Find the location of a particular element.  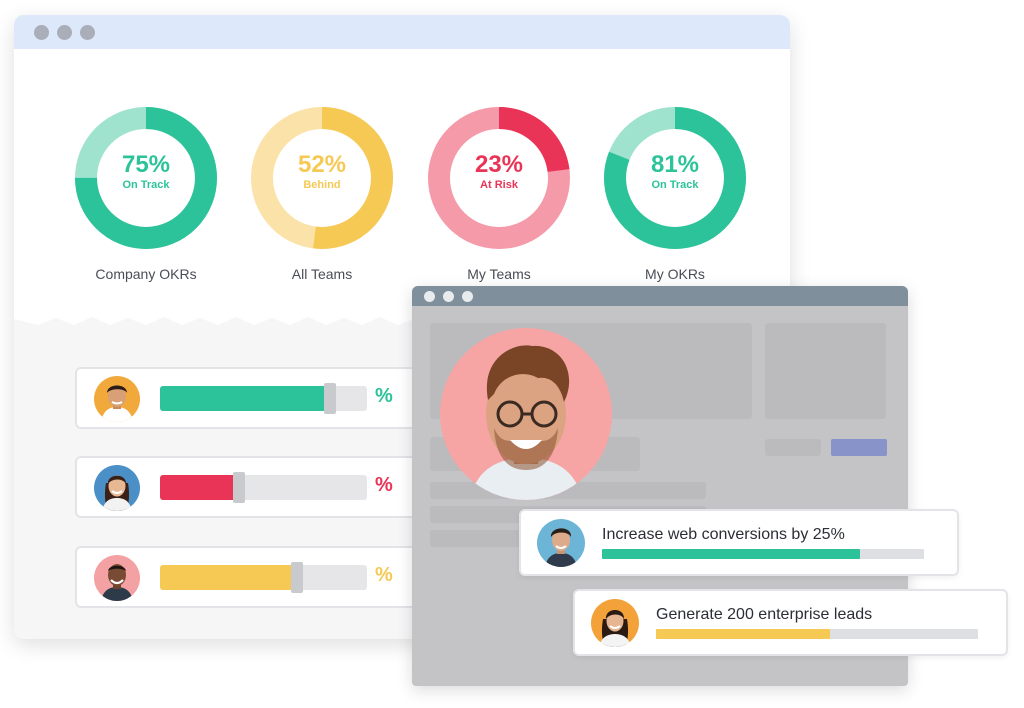

donut-percent: 23% is located at coordinates (499, 164).